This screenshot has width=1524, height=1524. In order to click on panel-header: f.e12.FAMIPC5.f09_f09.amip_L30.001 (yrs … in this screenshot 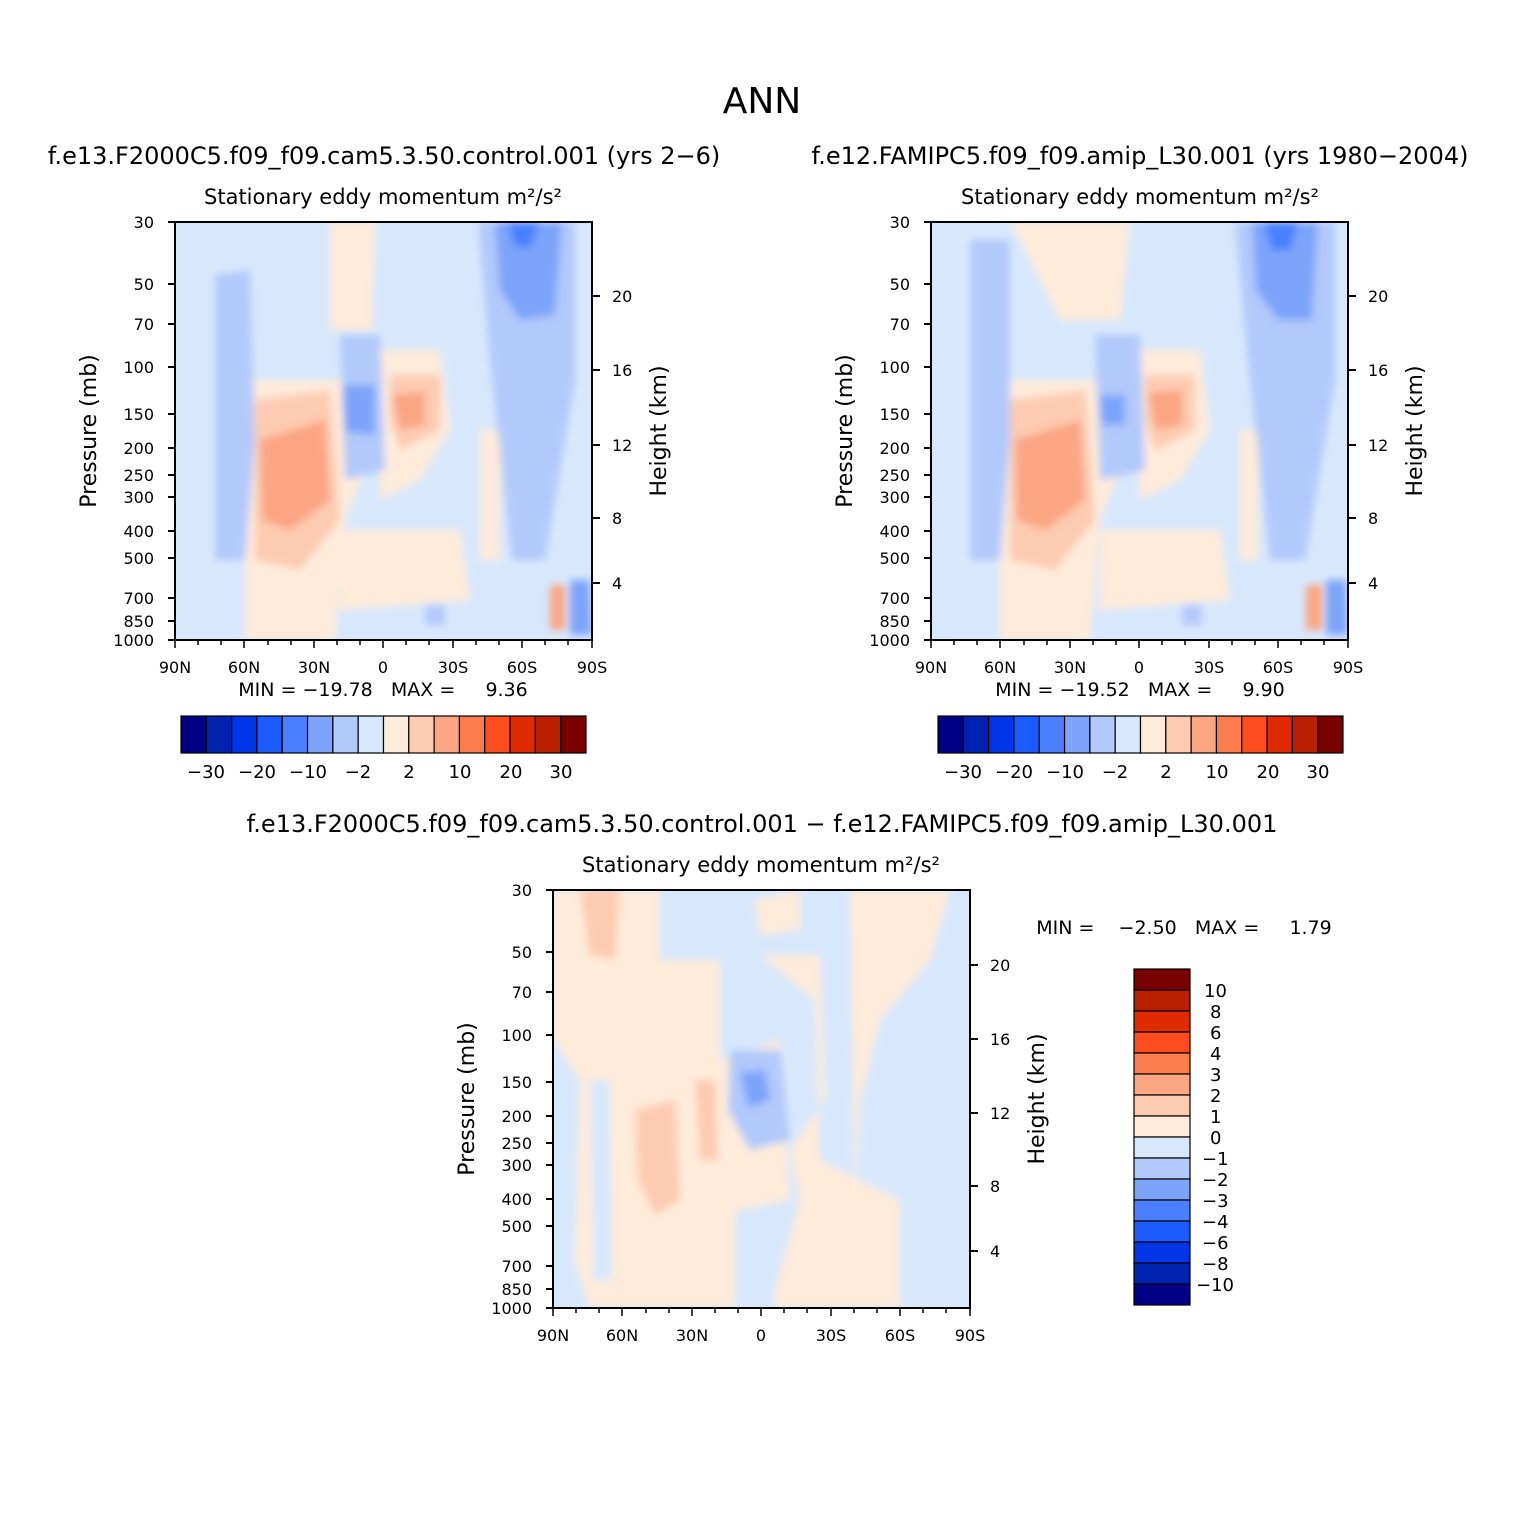, I will do `click(1140, 156)`.